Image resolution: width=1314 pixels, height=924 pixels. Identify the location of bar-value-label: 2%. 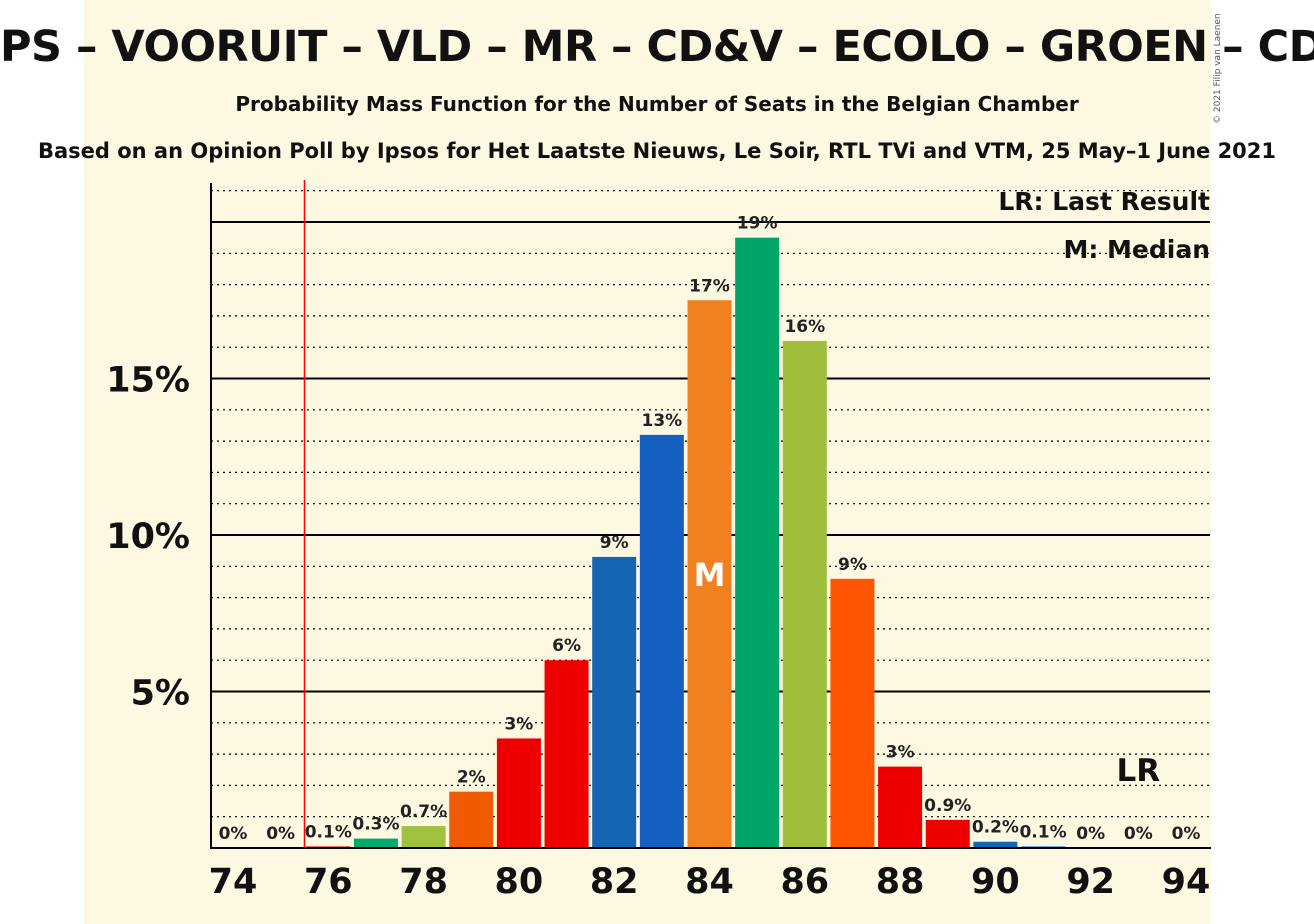
(471, 778).